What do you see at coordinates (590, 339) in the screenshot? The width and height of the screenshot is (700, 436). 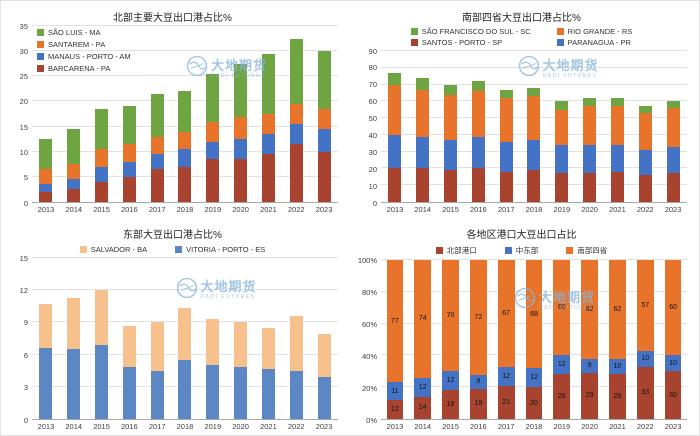 I see `bar-slot: 29 9 62` at bounding box center [590, 339].